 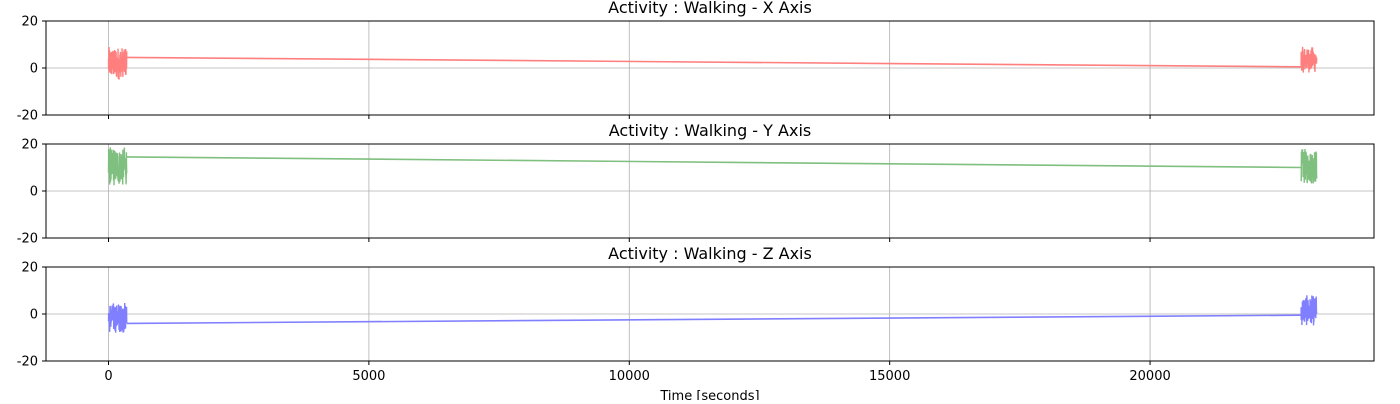 I want to click on subplot-title: Activity : Walking - X Axis, so click(x=710, y=8).